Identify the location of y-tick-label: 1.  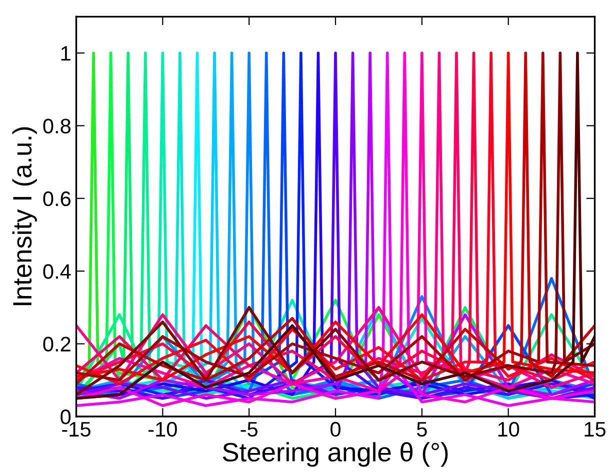
(65, 53).